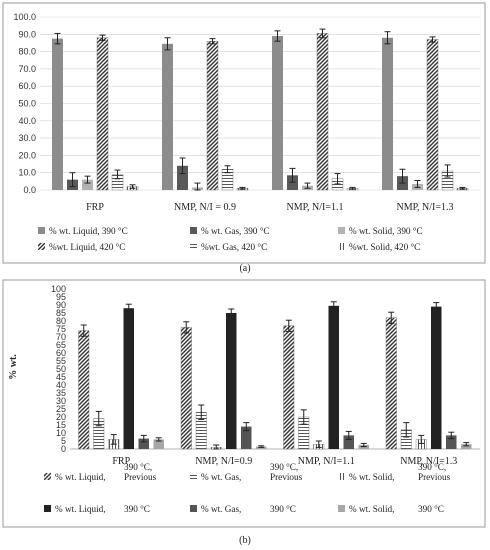  Describe the element at coordinates (61, 353) in the screenshot. I see `y-tick-label: 60` at that location.